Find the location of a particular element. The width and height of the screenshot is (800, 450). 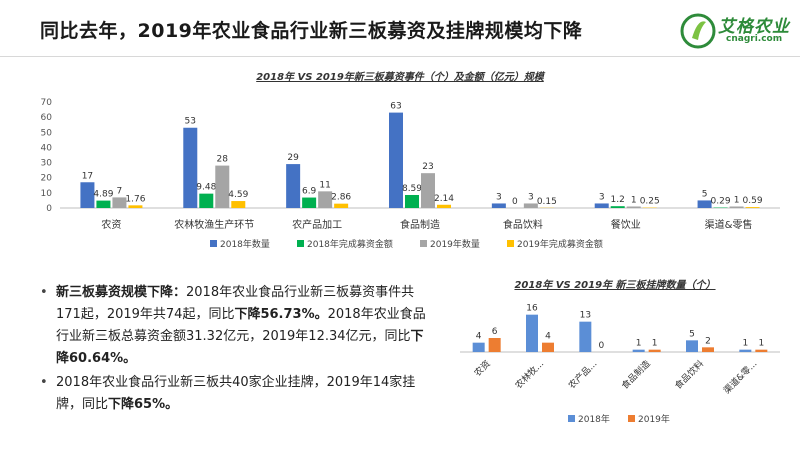

chart1-title: 2018年 VS 2019年新三板募资事件（个）及金额（亿元）规模 is located at coordinates (401, 77).